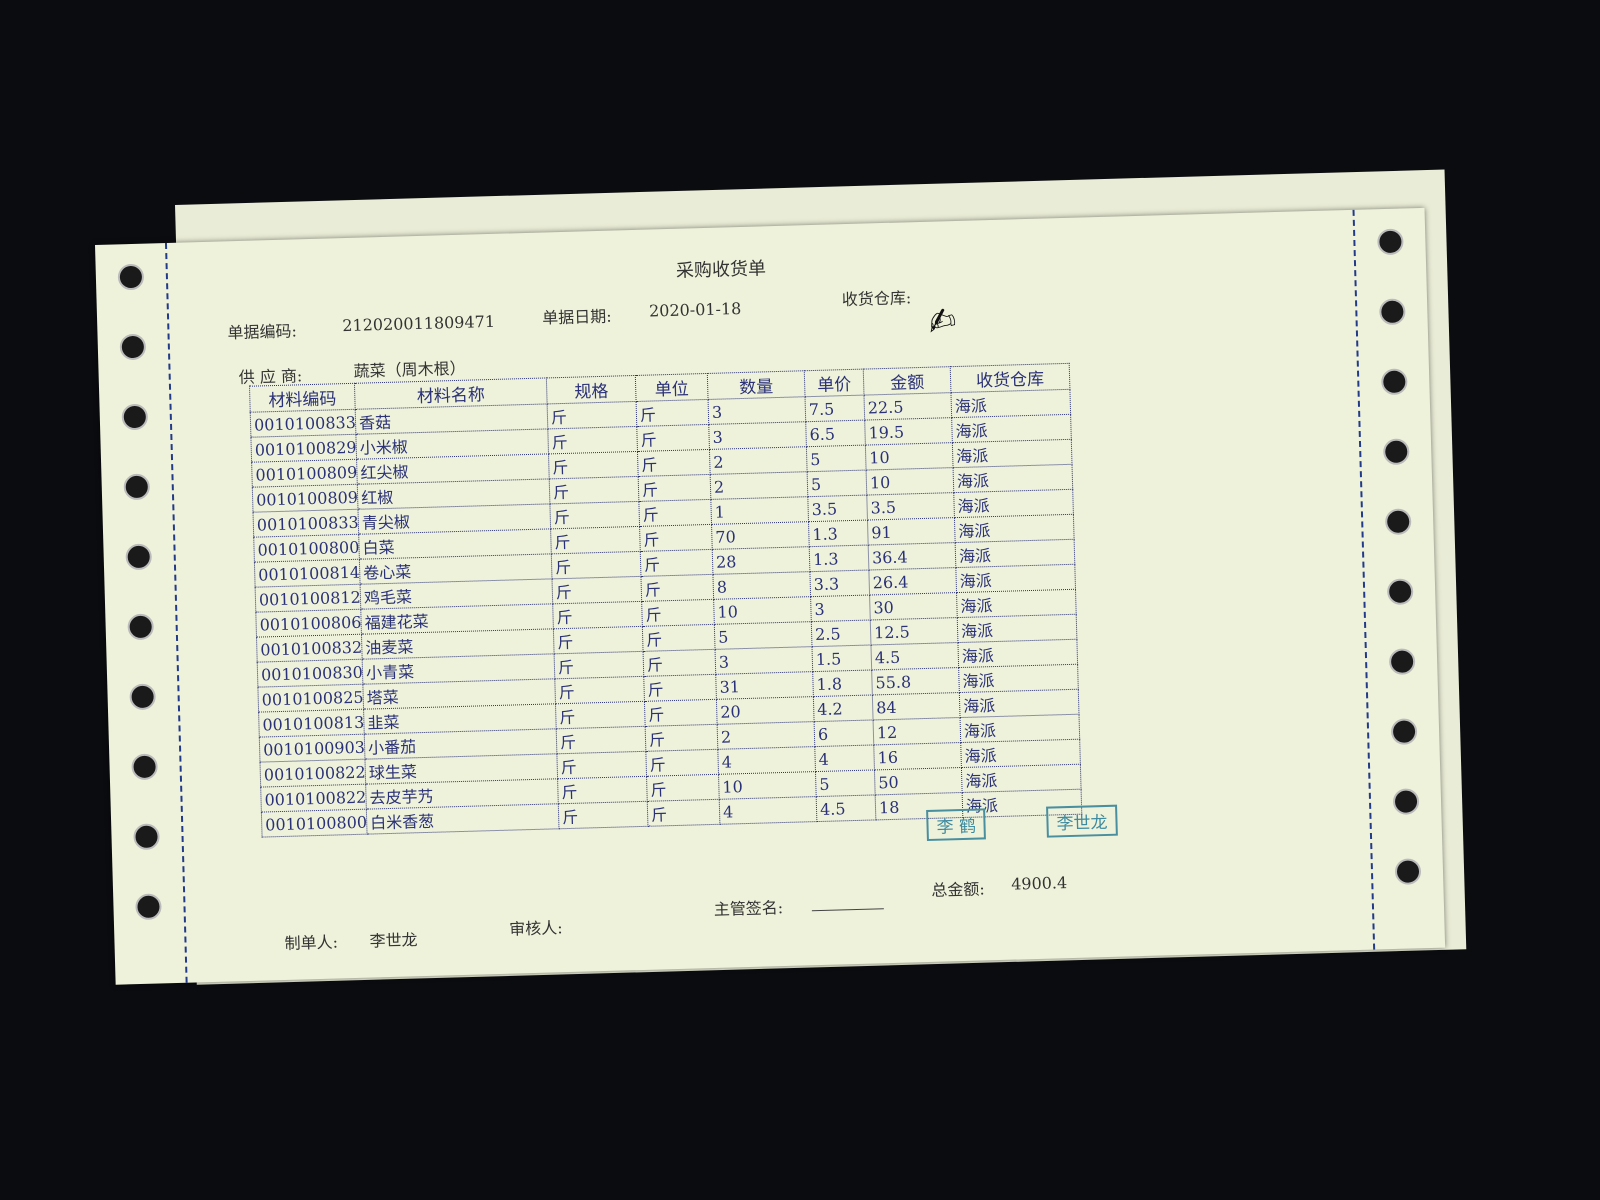 This screenshot has height=1200, width=1600. Describe the element at coordinates (536, 928) in the screenshot. I see `reviewer-label: 审核人:` at that location.